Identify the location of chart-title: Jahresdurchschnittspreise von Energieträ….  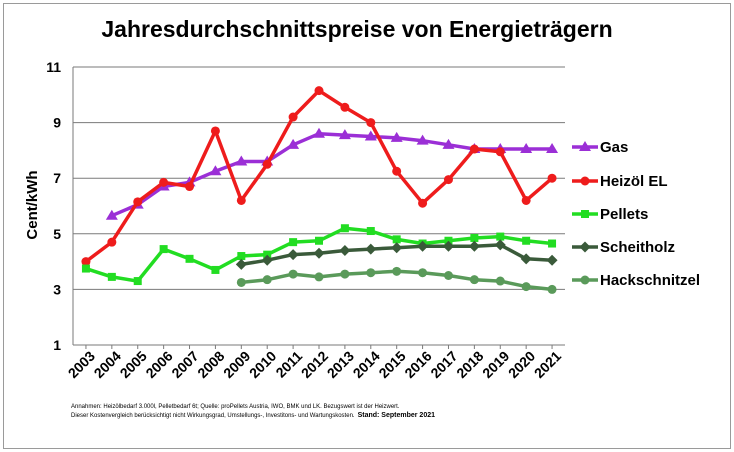
(356, 29).